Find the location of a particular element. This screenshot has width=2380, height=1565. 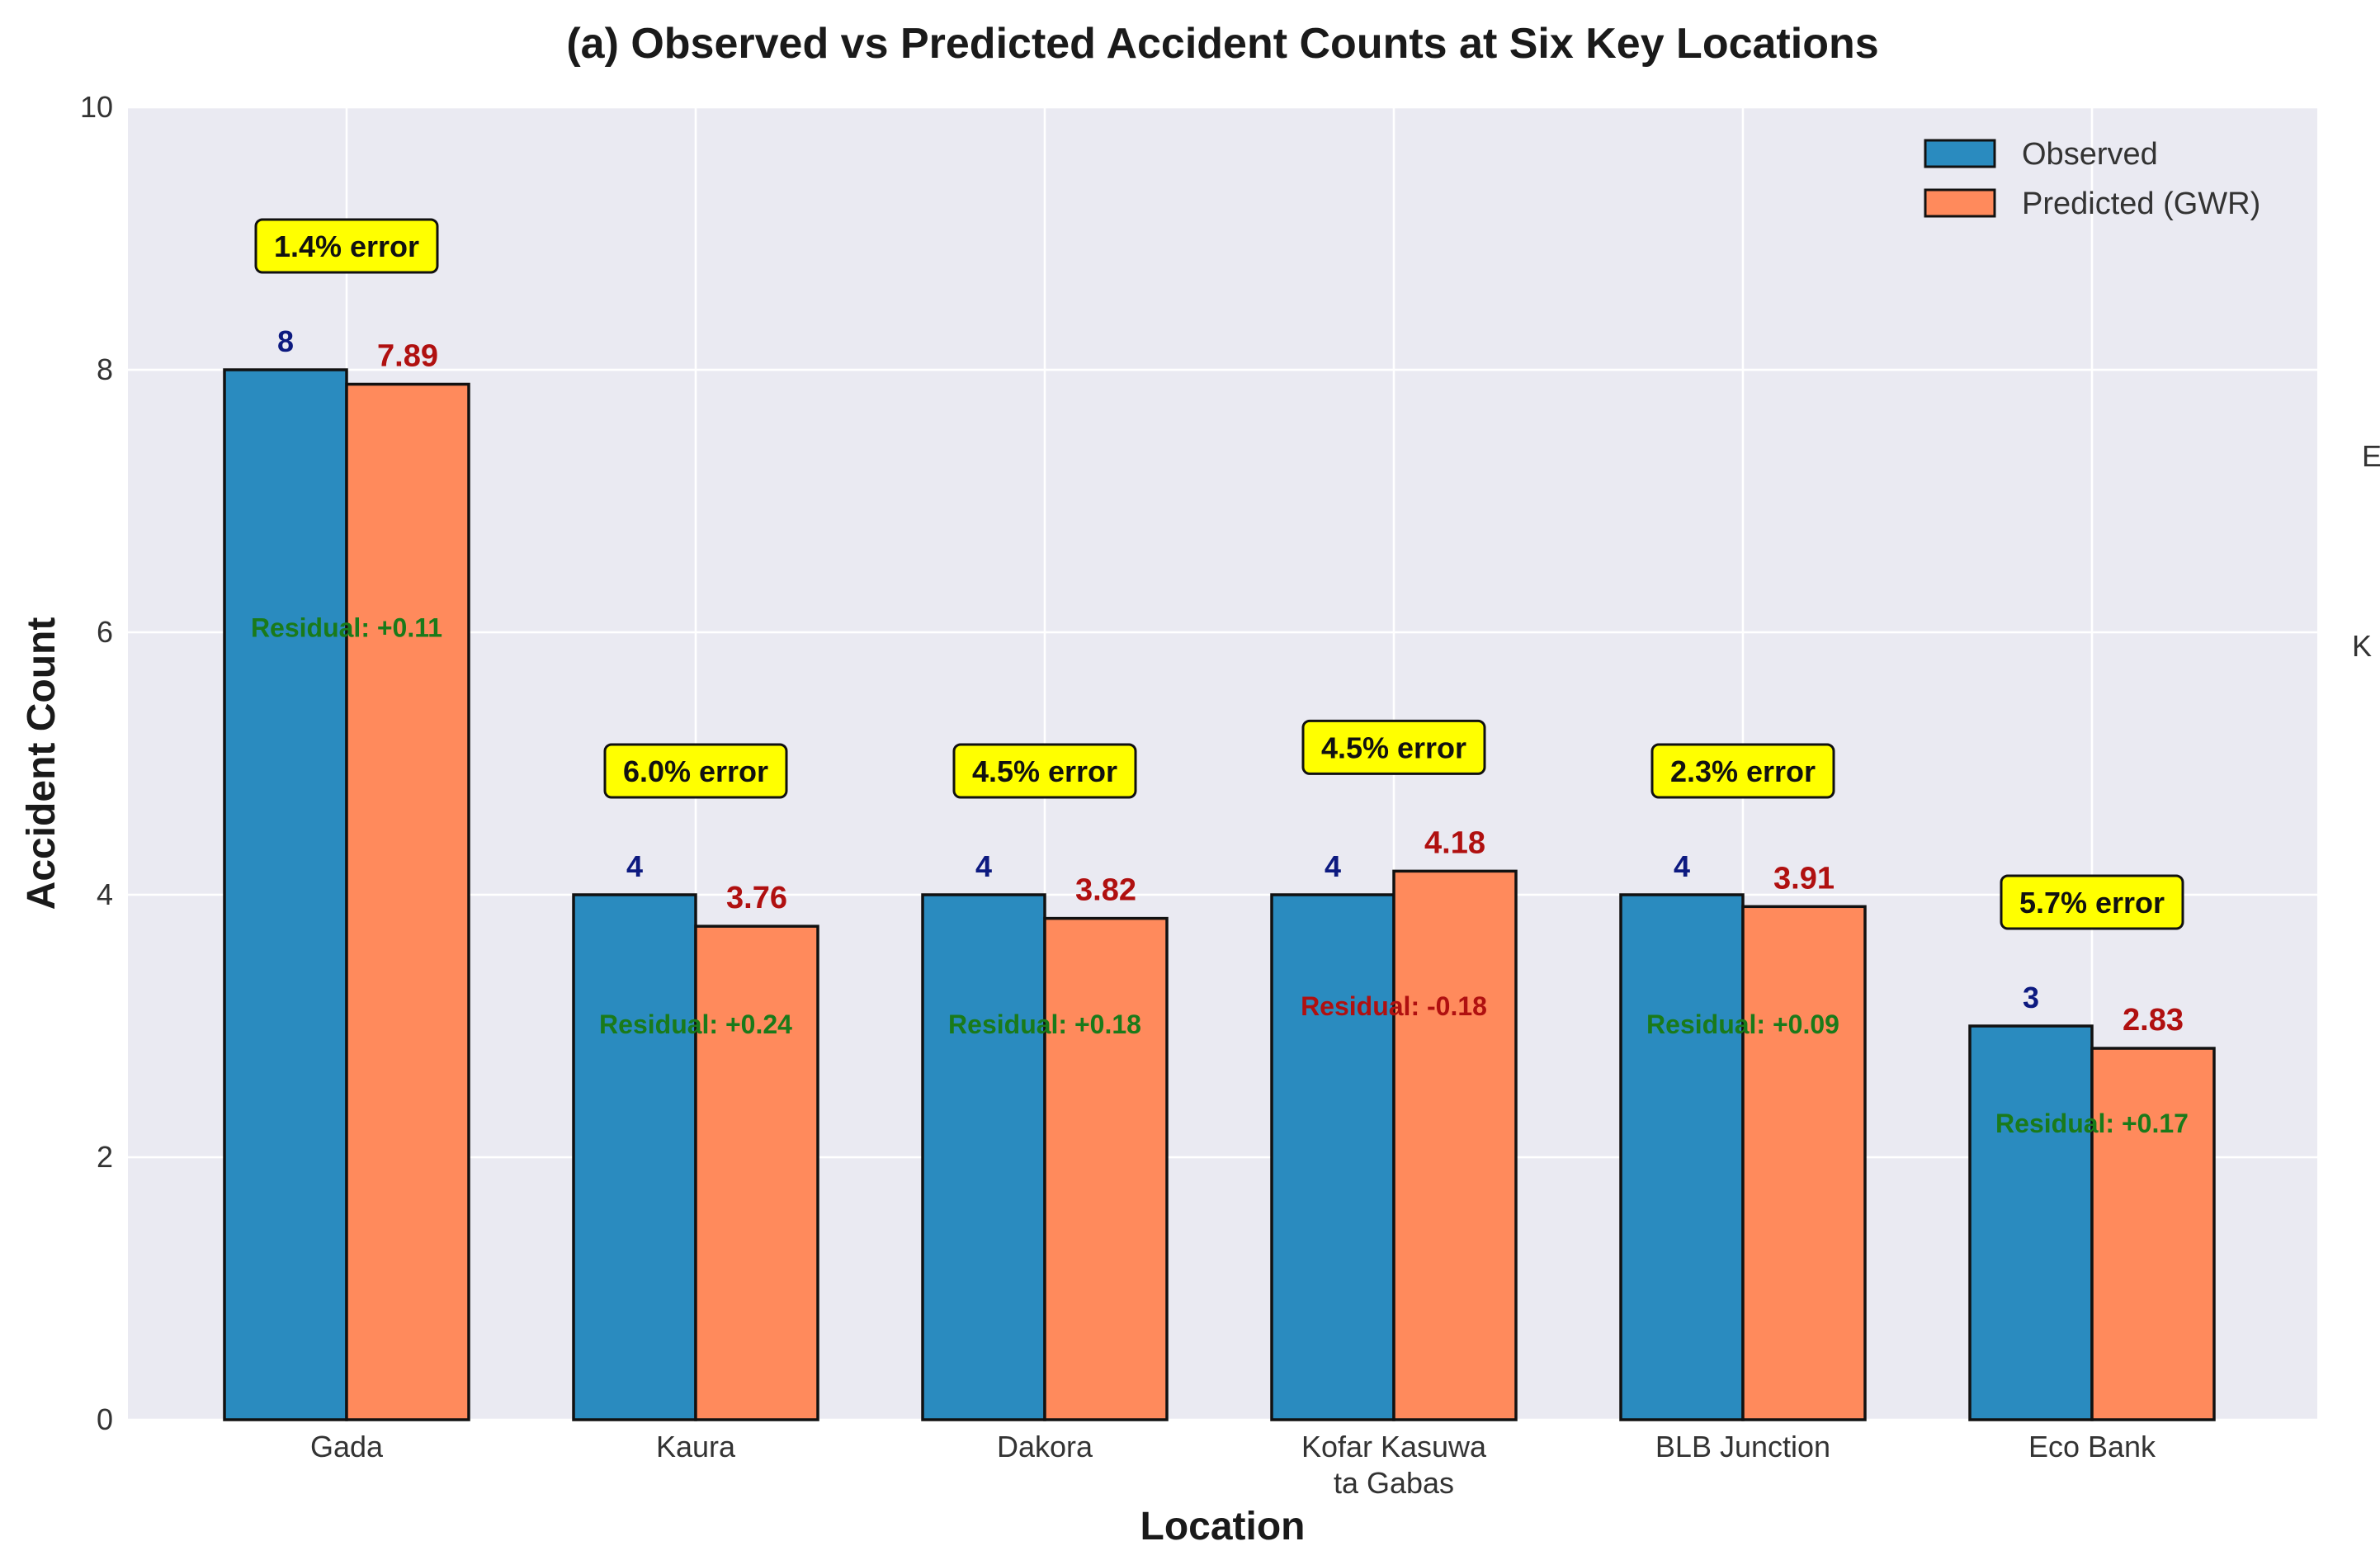

residual-label: Residual: +0.24 is located at coordinates (695, 1024).